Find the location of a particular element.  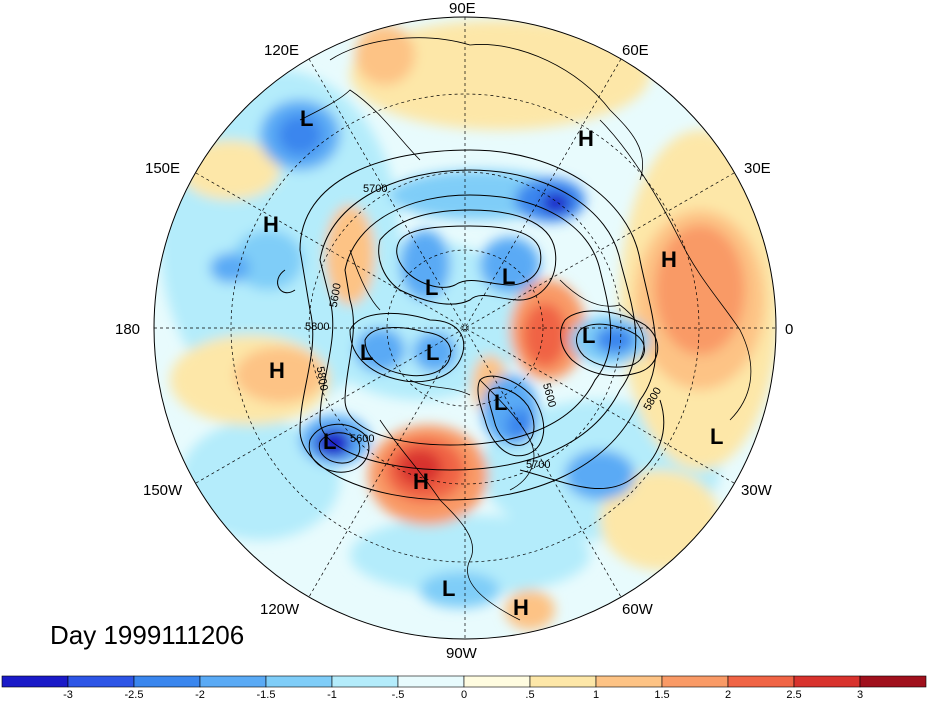

longitude-label-120e: 120E is located at coordinates (281, 50).